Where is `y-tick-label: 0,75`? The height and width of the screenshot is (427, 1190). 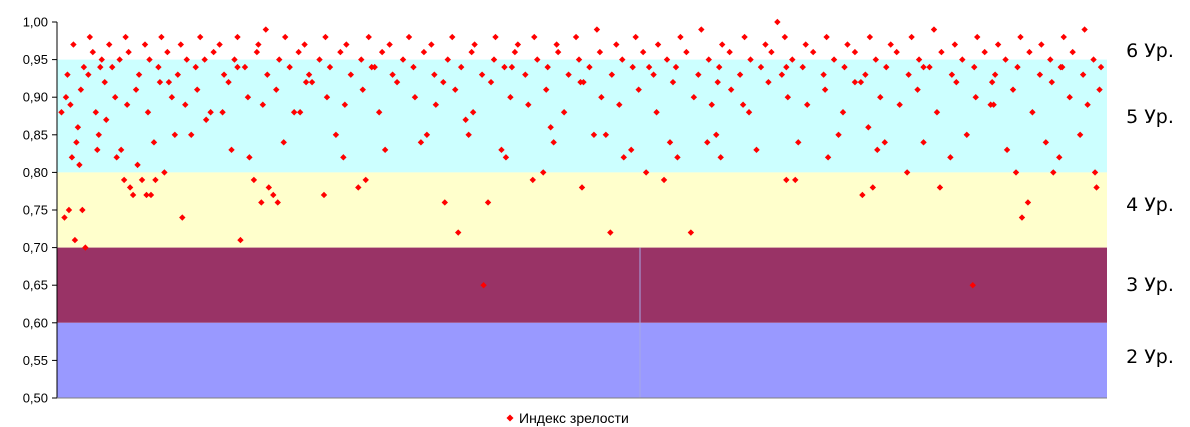
y-tick-label: 0,75 is located at coordinates (35, 210).